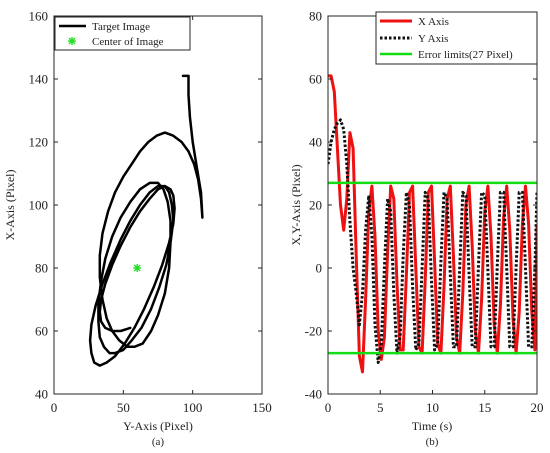  Describe the element at coordinates (158, 426) in the screenshot. I see `panel-a-xlabel: Y-Axis (Pixel)` at that location.